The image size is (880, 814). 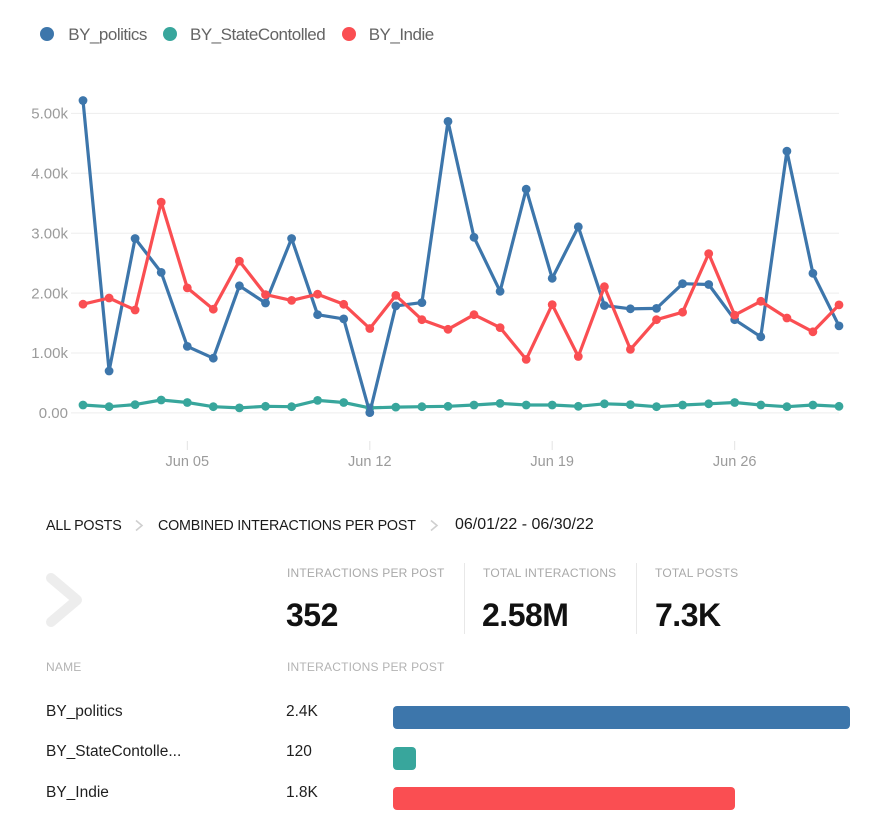 I want to click on svg-text: Jun 19, so click(x=552, y=462).